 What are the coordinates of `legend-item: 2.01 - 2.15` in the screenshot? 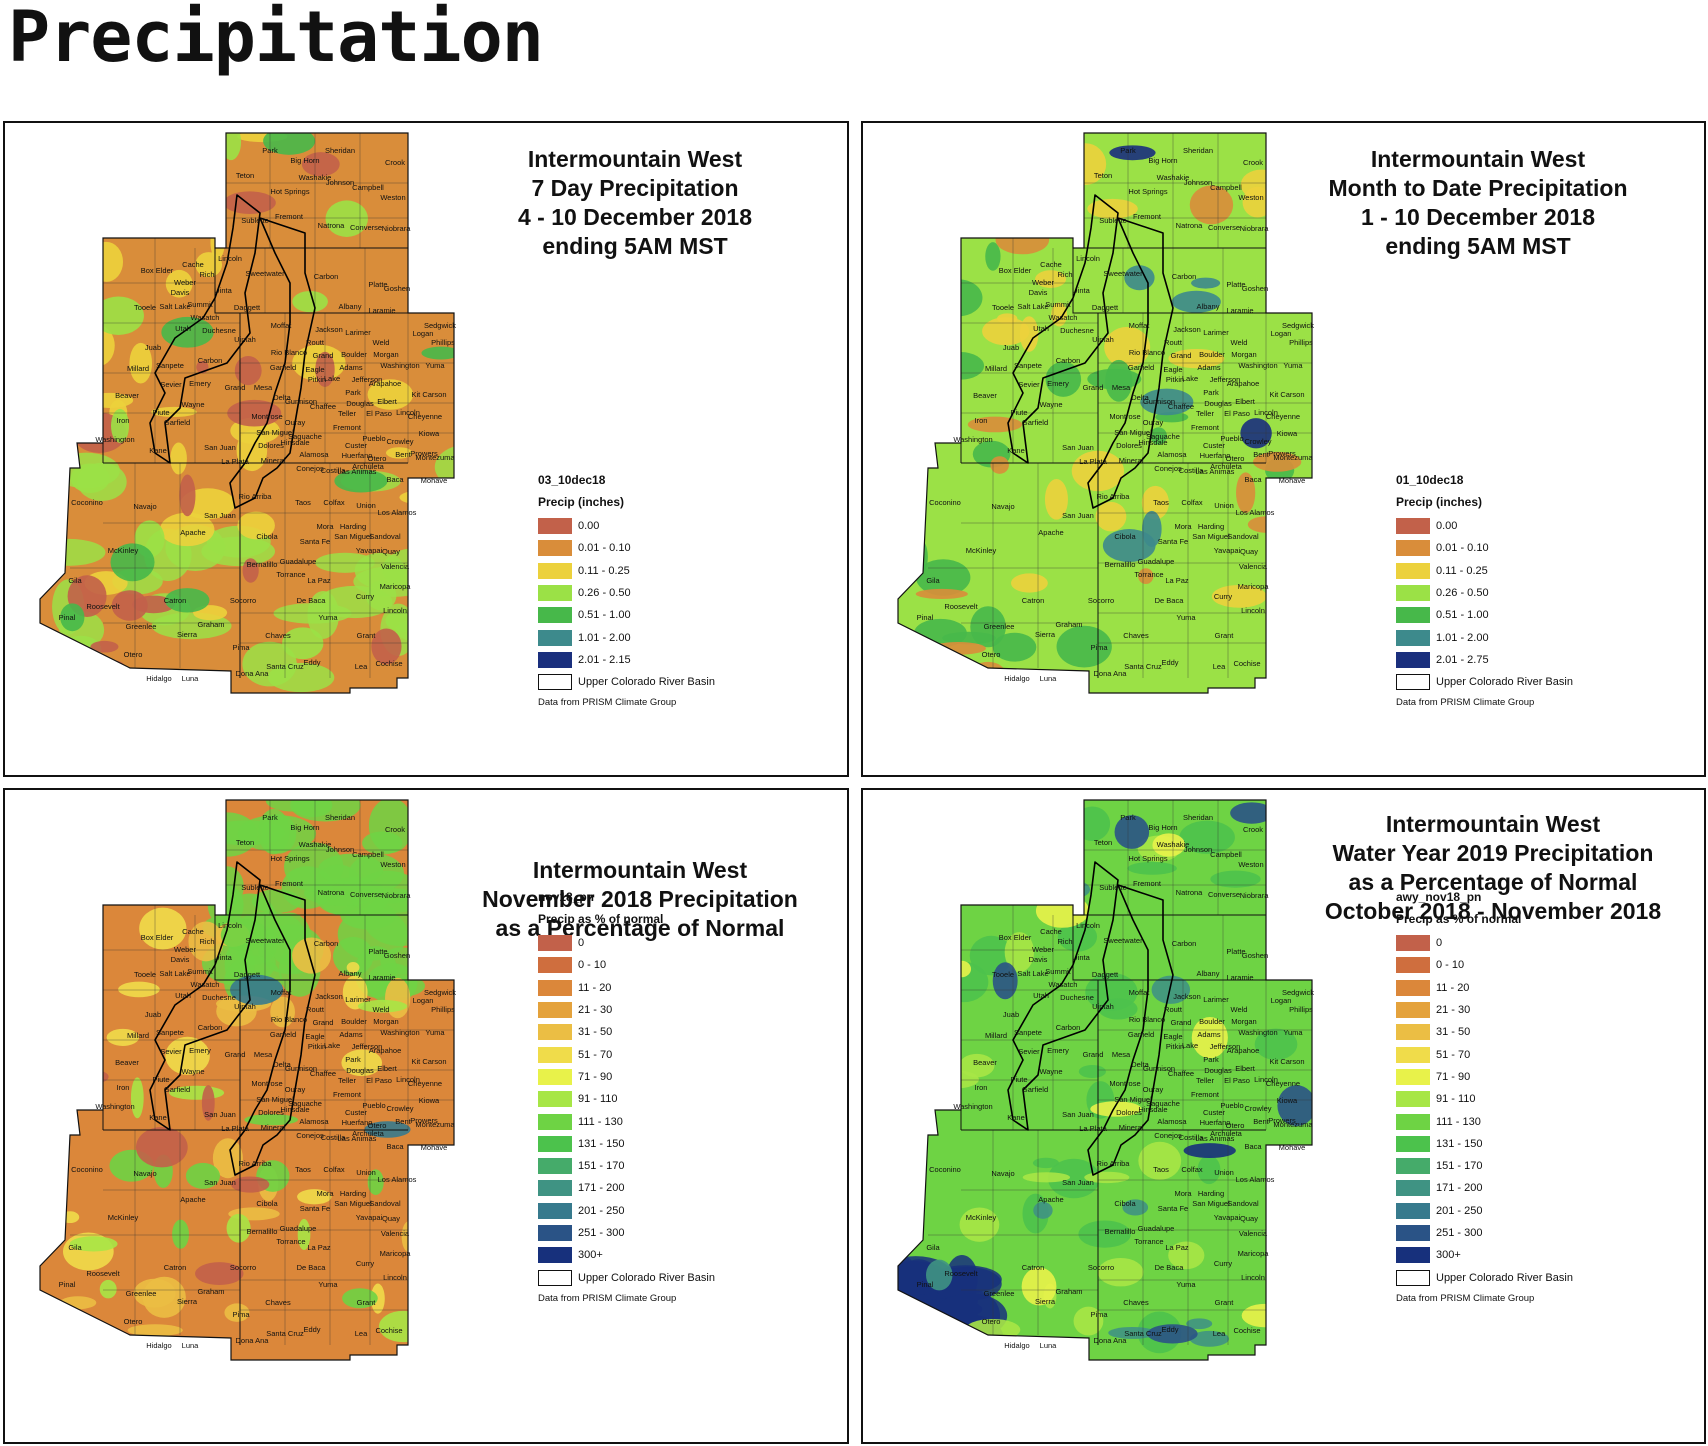 It's located at (626, 660).